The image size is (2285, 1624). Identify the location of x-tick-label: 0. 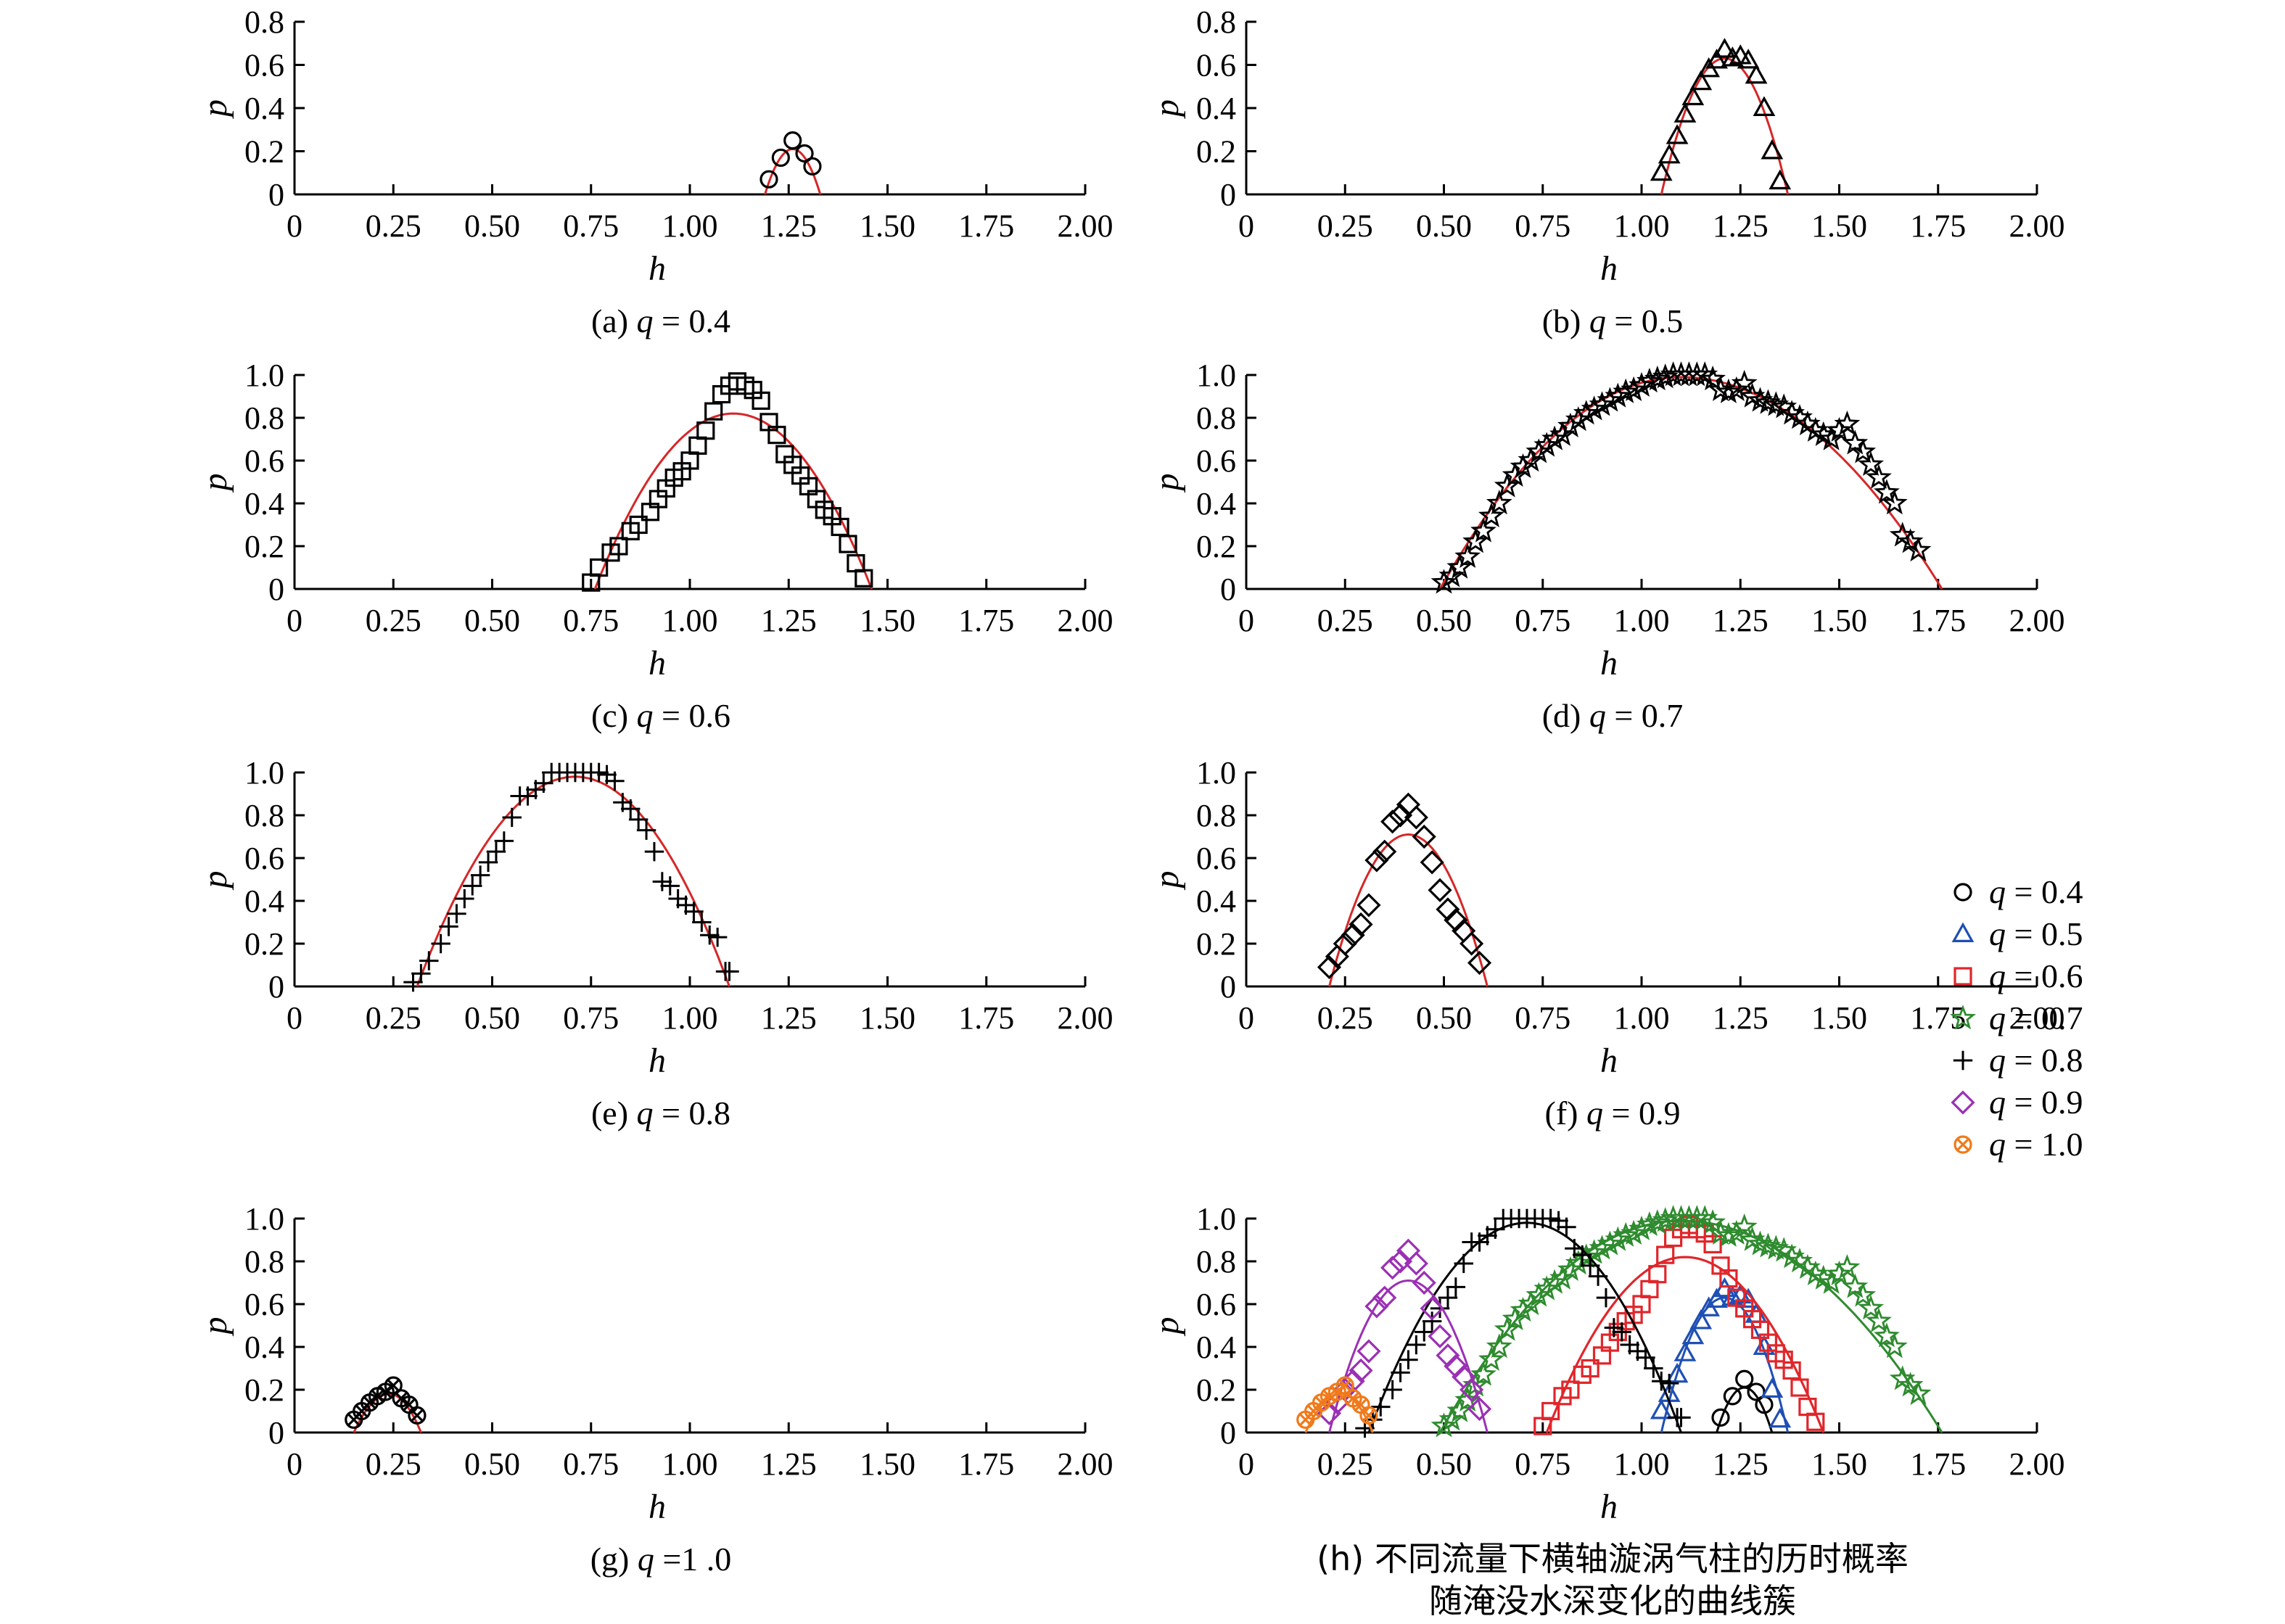
(294, 1018).